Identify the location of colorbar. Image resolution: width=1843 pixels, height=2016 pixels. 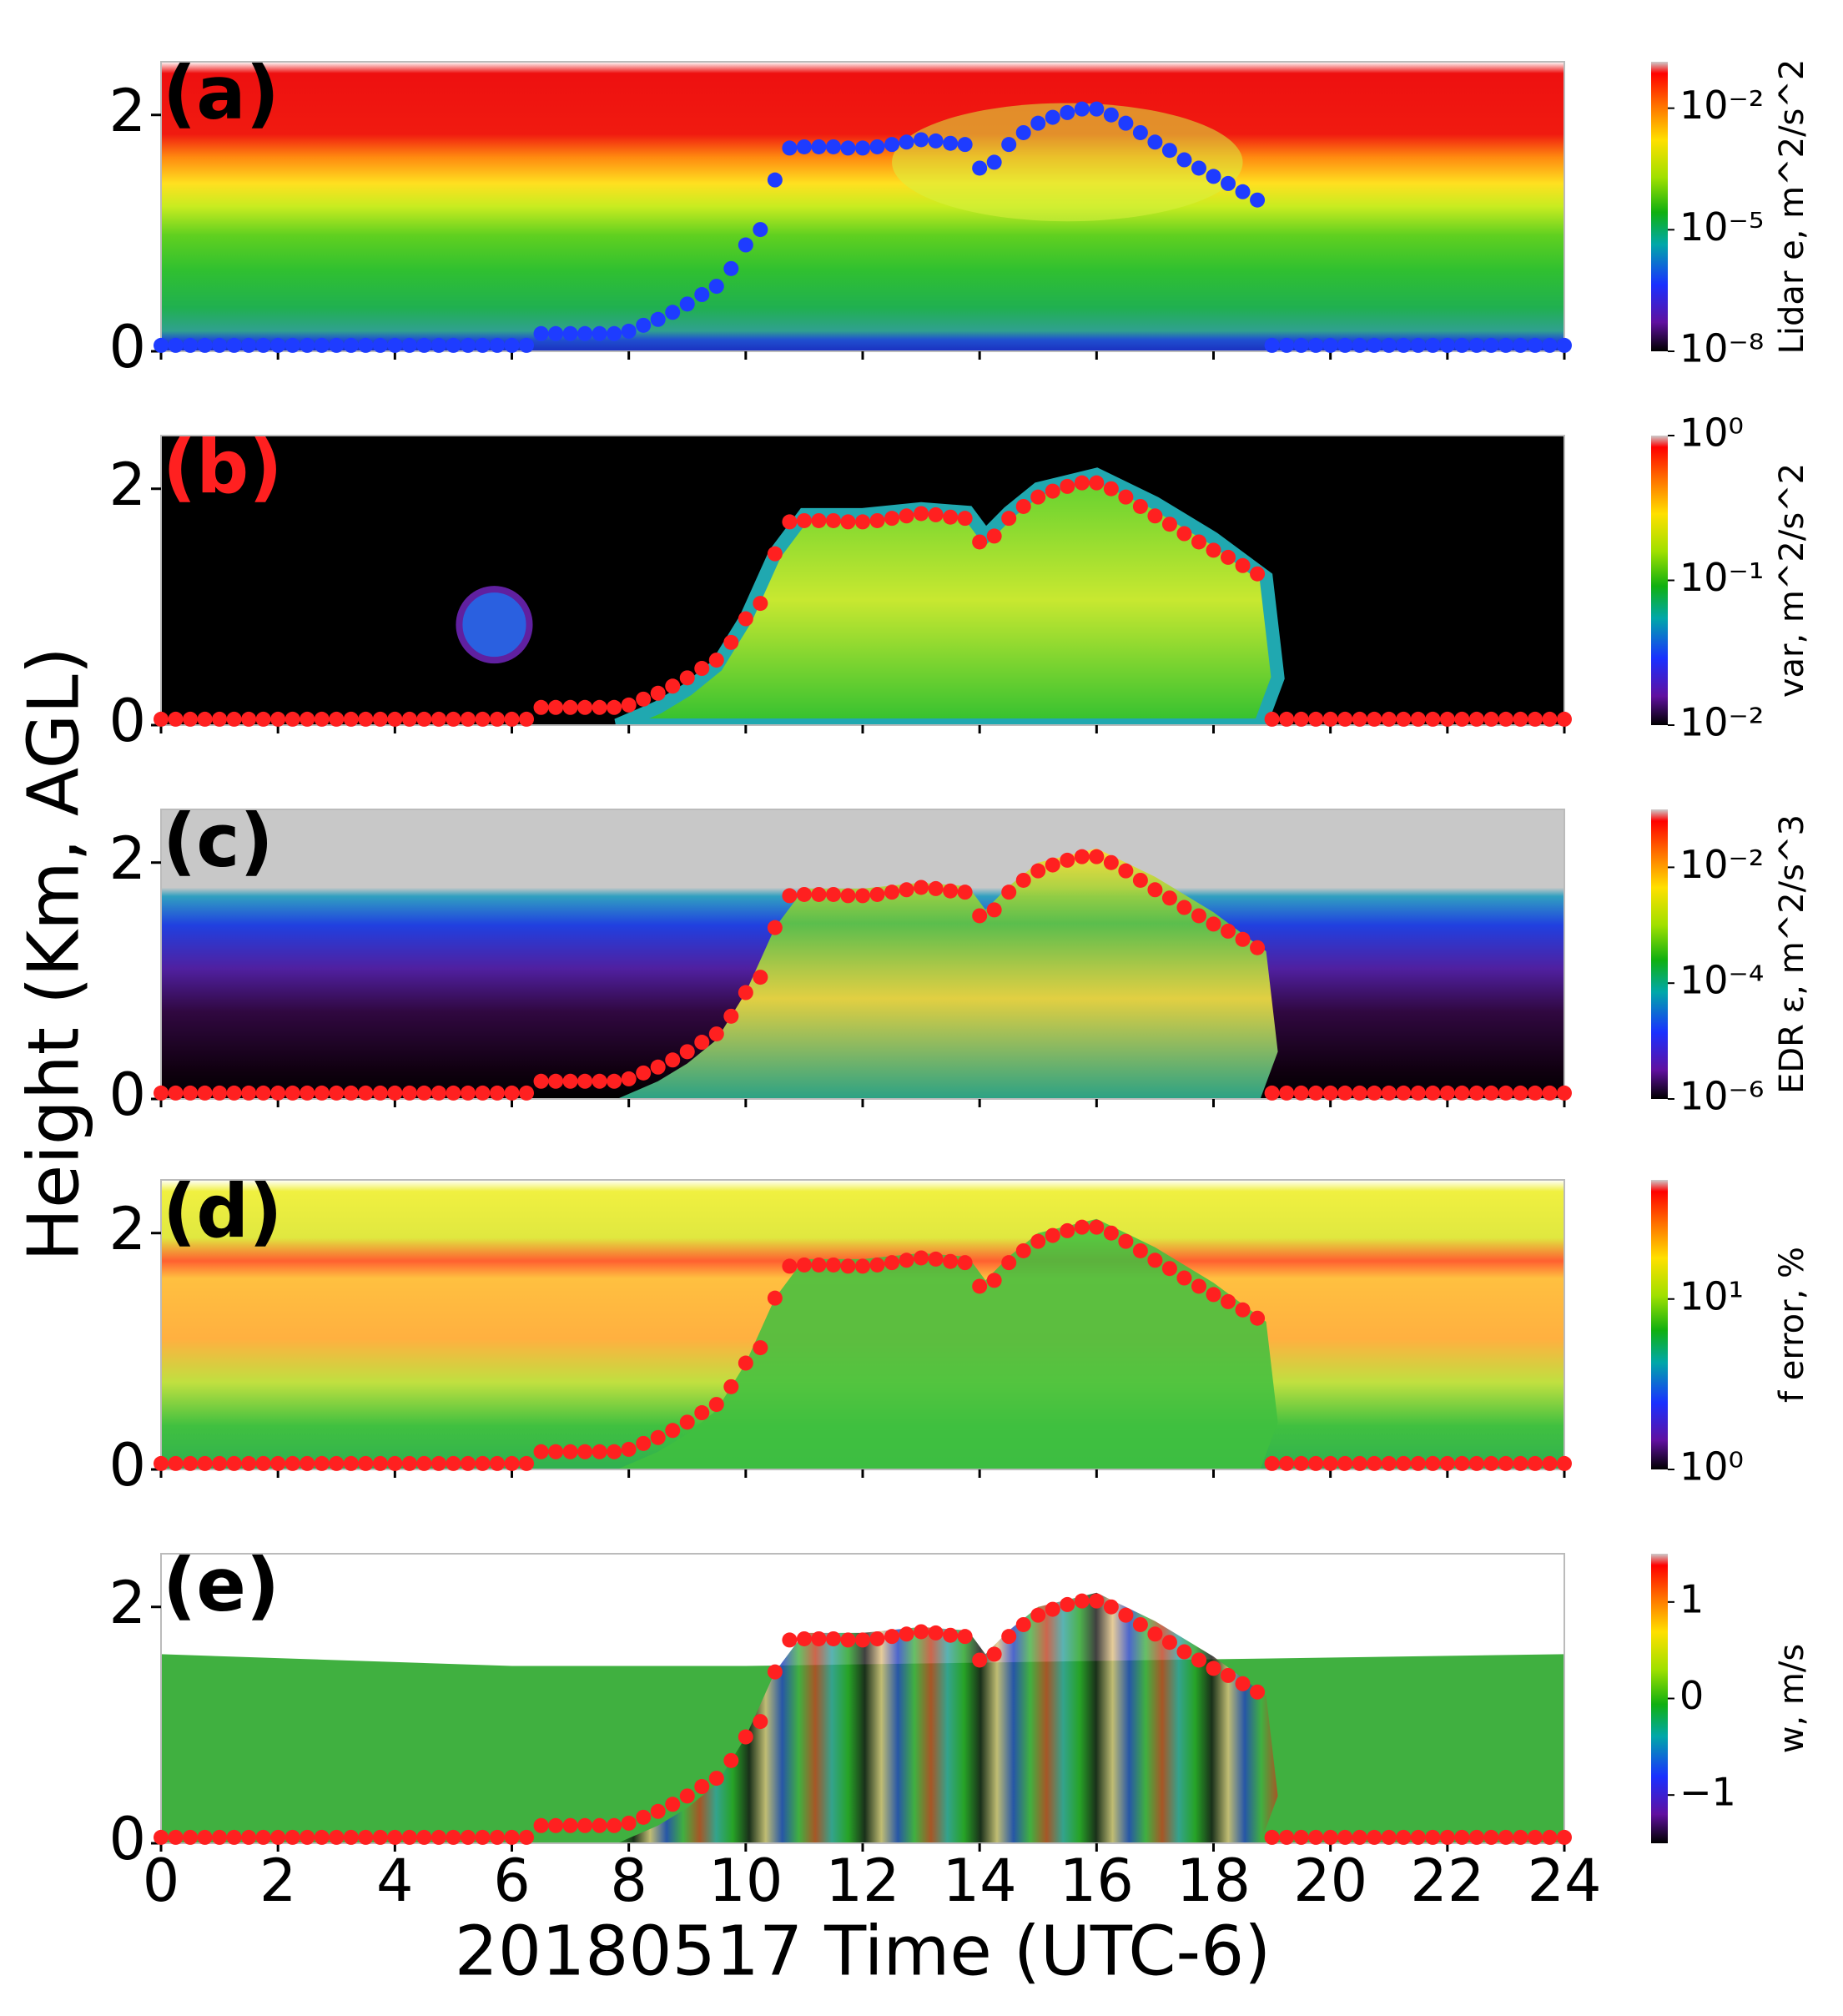
(1659, 954).